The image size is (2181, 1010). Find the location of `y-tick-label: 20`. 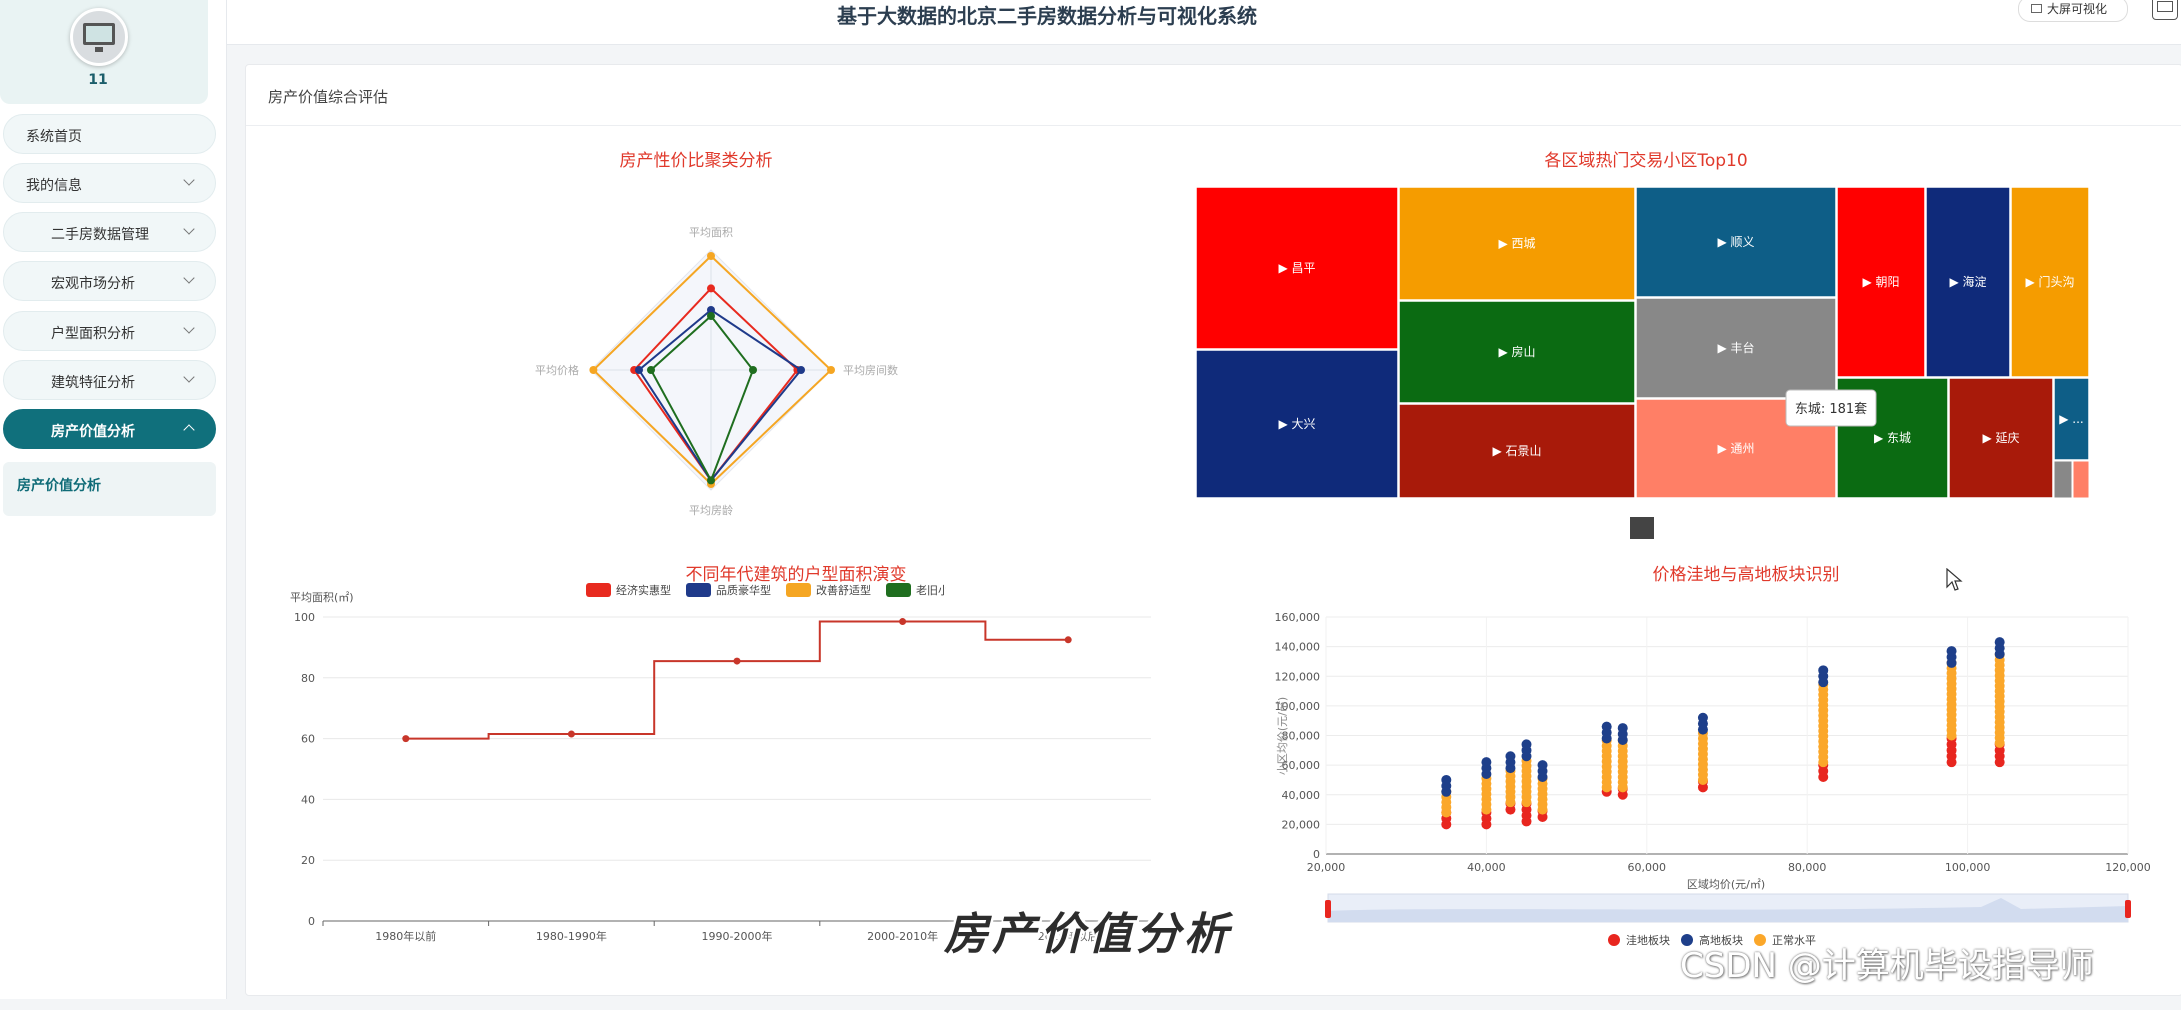

y-tick-label: 20 is located at coordinates (308, 860).